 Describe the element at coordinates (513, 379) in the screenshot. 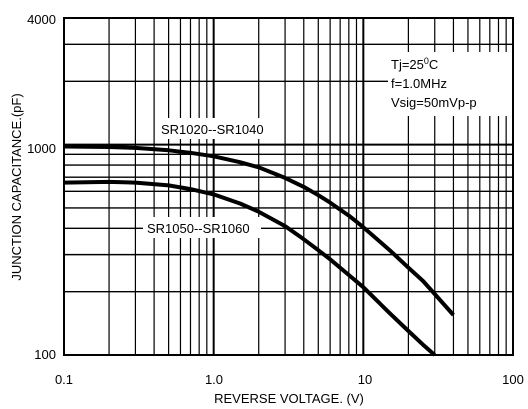

I see `x-tick-label: 100` at that location.